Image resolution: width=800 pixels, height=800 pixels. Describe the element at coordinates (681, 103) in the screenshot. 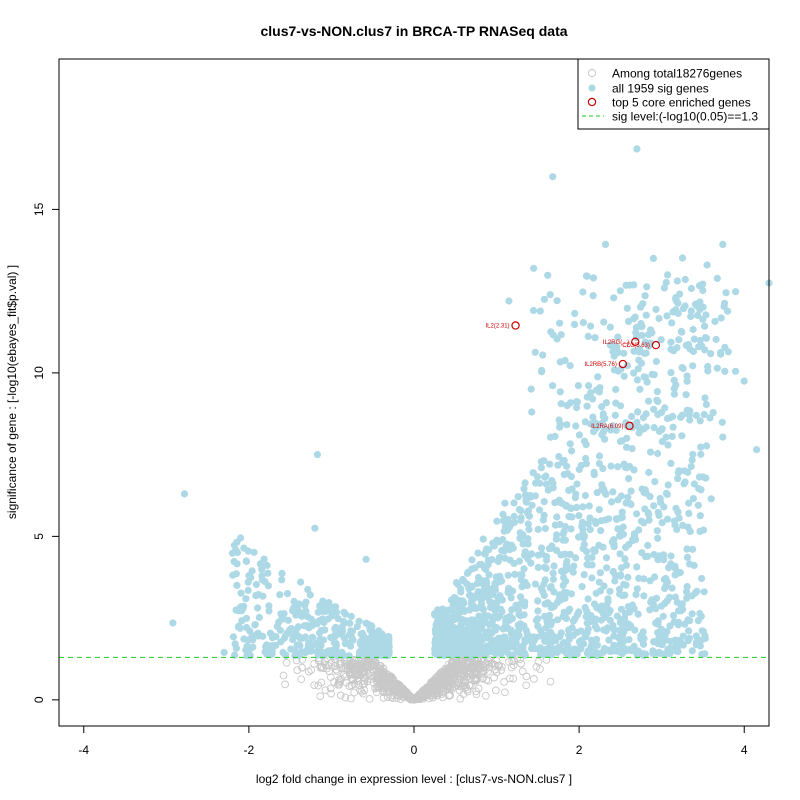

I see `legend-label-core: top 5 core enriched genes` at that location.